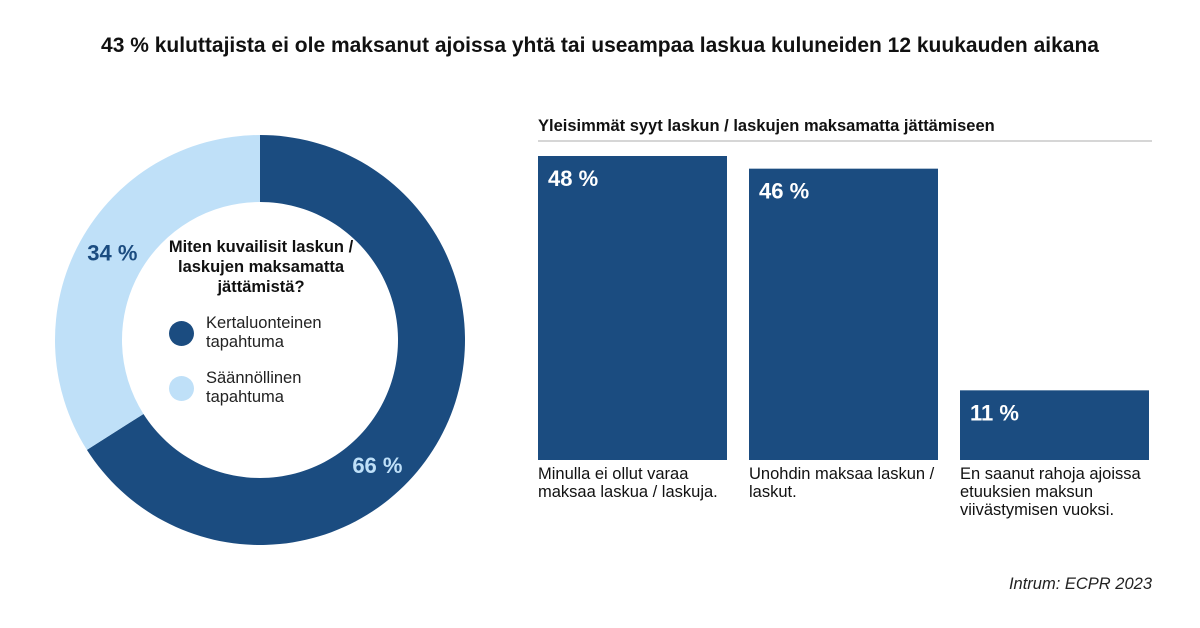 The height and width of the screenshot is (628, 1200). What do you see at coordinates (994, 412) in the screenshot?
I see `bar-value-label: 11 %` at bounding box center [994, 412].